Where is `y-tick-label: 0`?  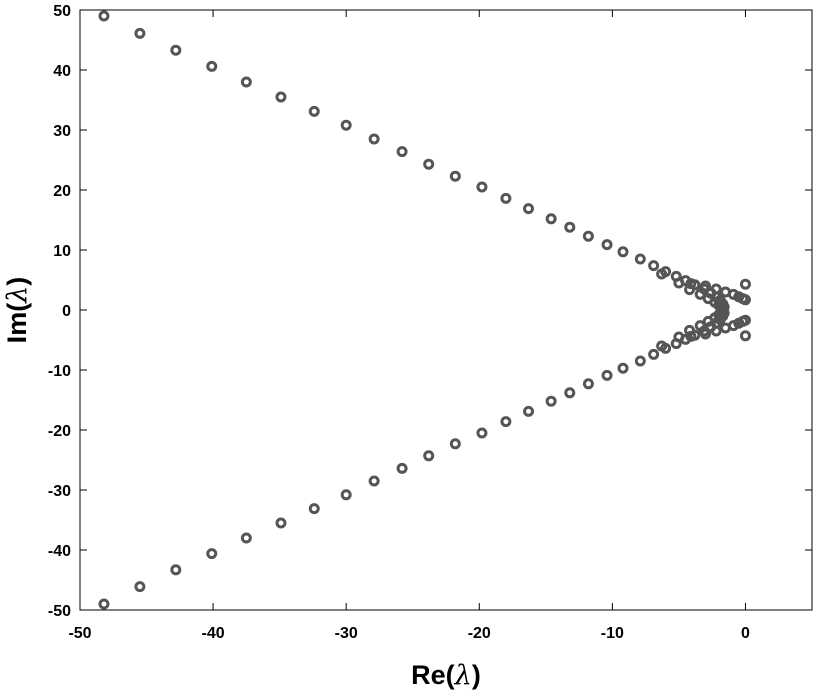 y-tick-label: 0 is located at coordinates (66, 311).